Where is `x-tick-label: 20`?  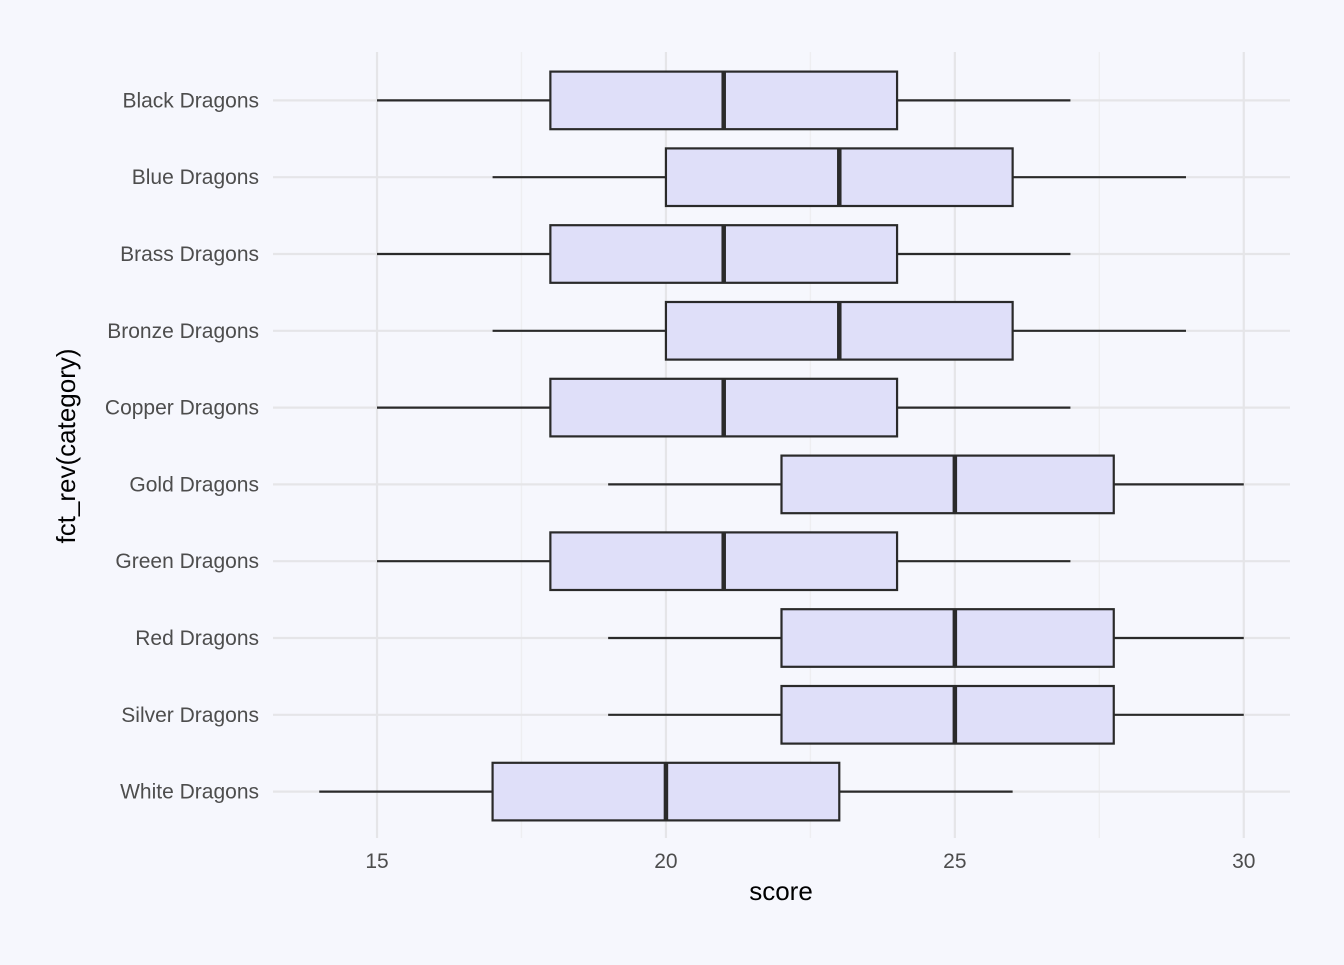 x-tick-label: 20 is located at coordinates (665, 861).